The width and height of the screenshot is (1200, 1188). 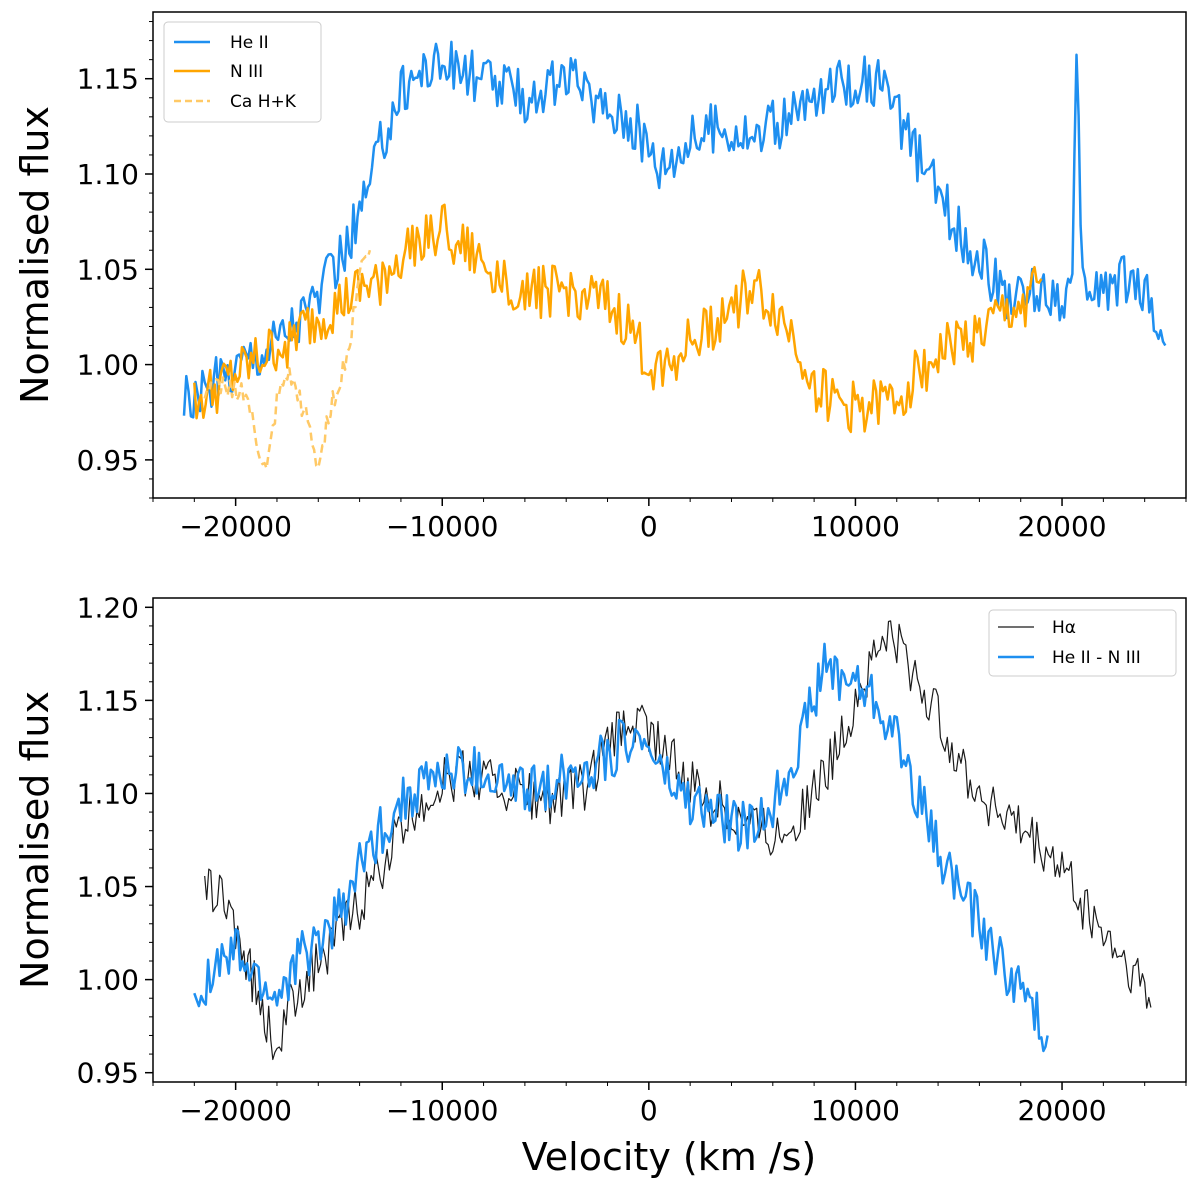 I want to click on top-ytick-label: 0.95, so click(x=108, y=460).